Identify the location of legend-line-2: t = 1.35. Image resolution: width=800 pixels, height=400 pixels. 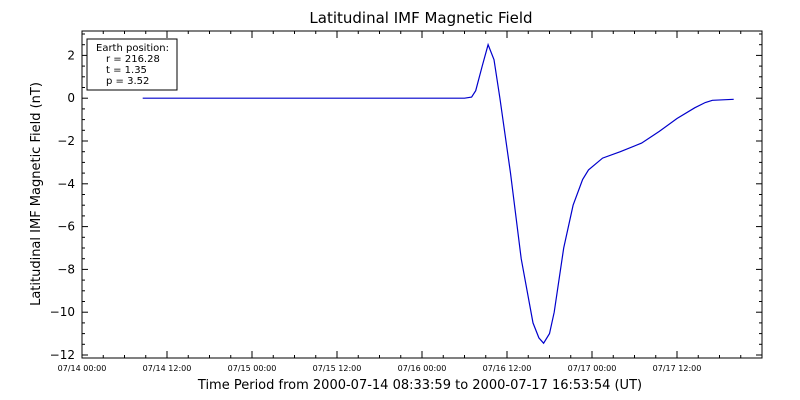
(126, 70).